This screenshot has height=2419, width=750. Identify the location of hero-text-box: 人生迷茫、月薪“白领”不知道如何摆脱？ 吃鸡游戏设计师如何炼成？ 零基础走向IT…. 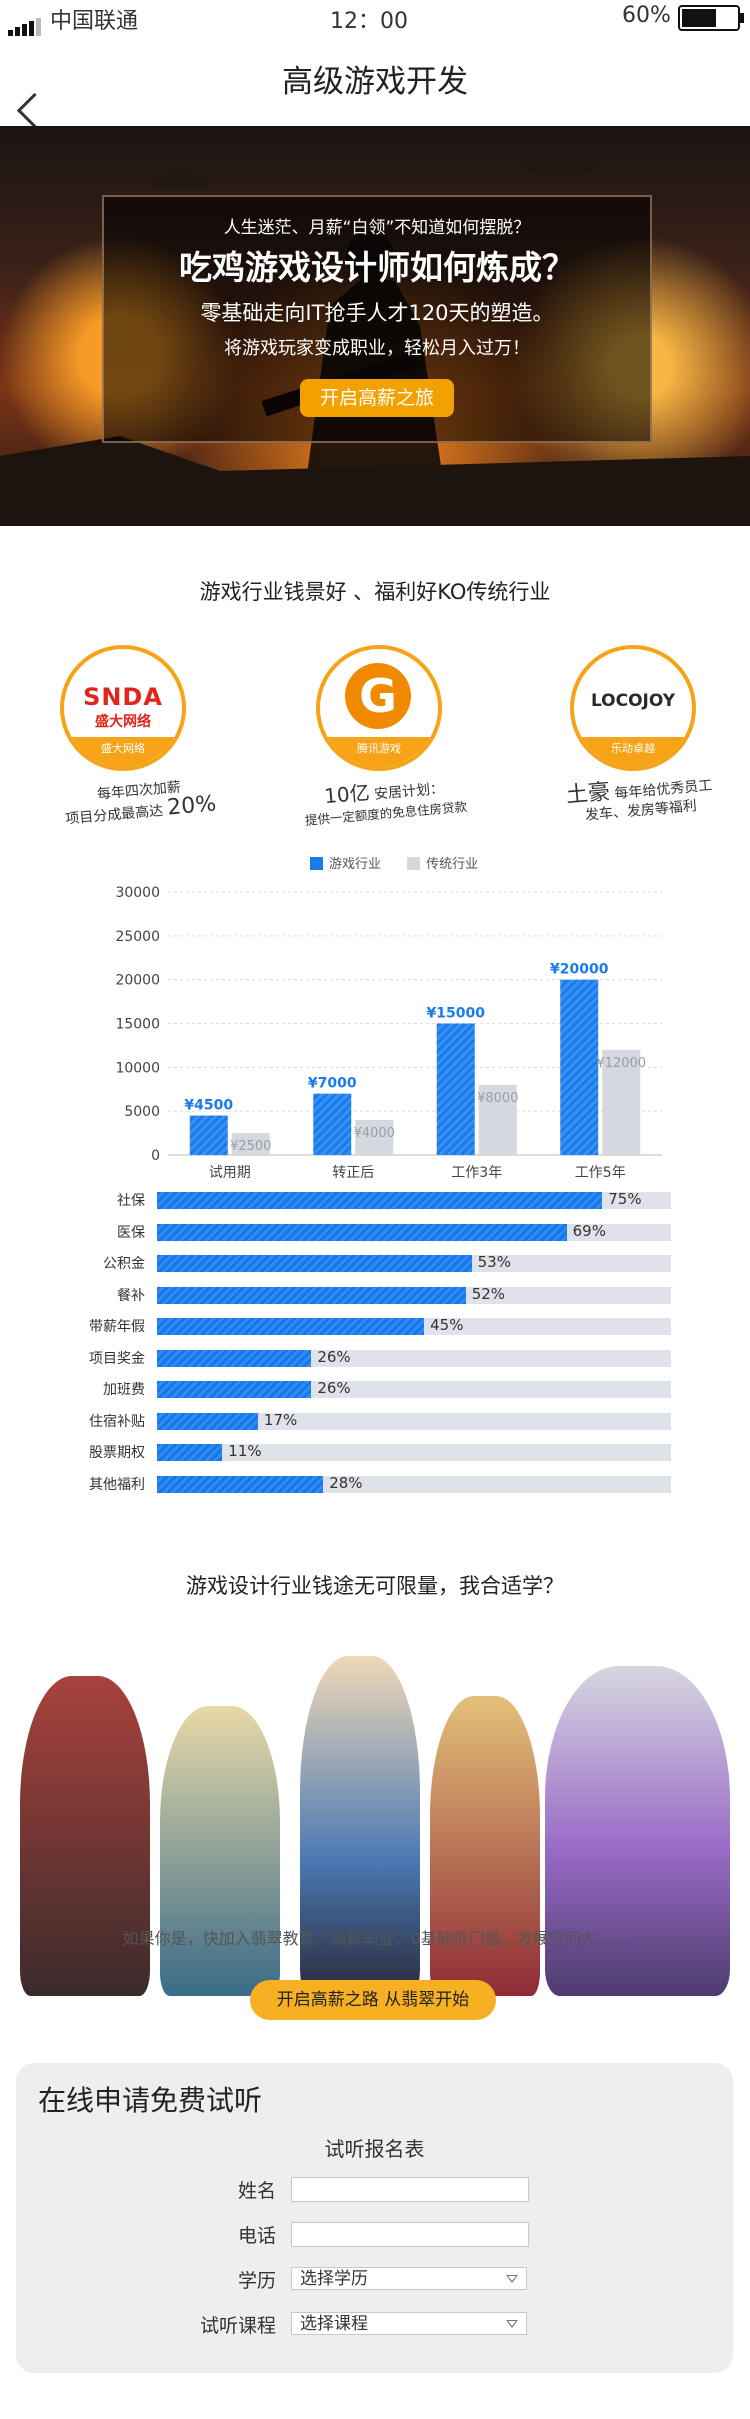
(377, 319).